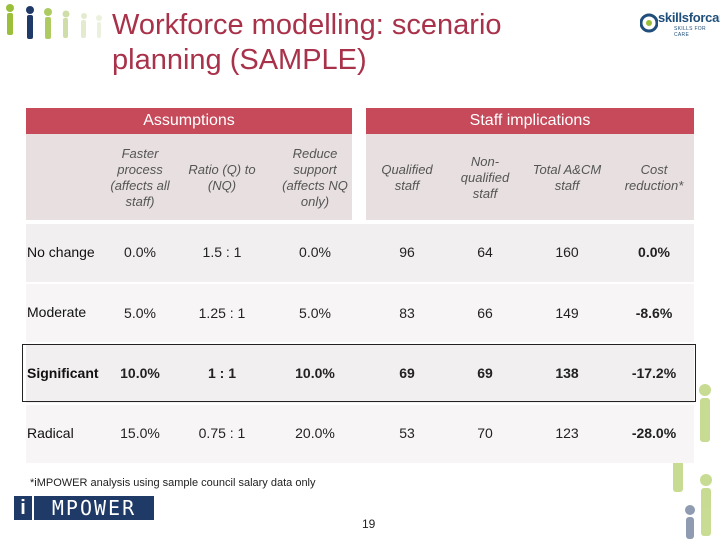 The width and height of the screenshot is (720, 540). What do you see at coordinates (63, 373) in the screenshot?
I see `row-label-significant: Significant` at bounding box center [63, 373].